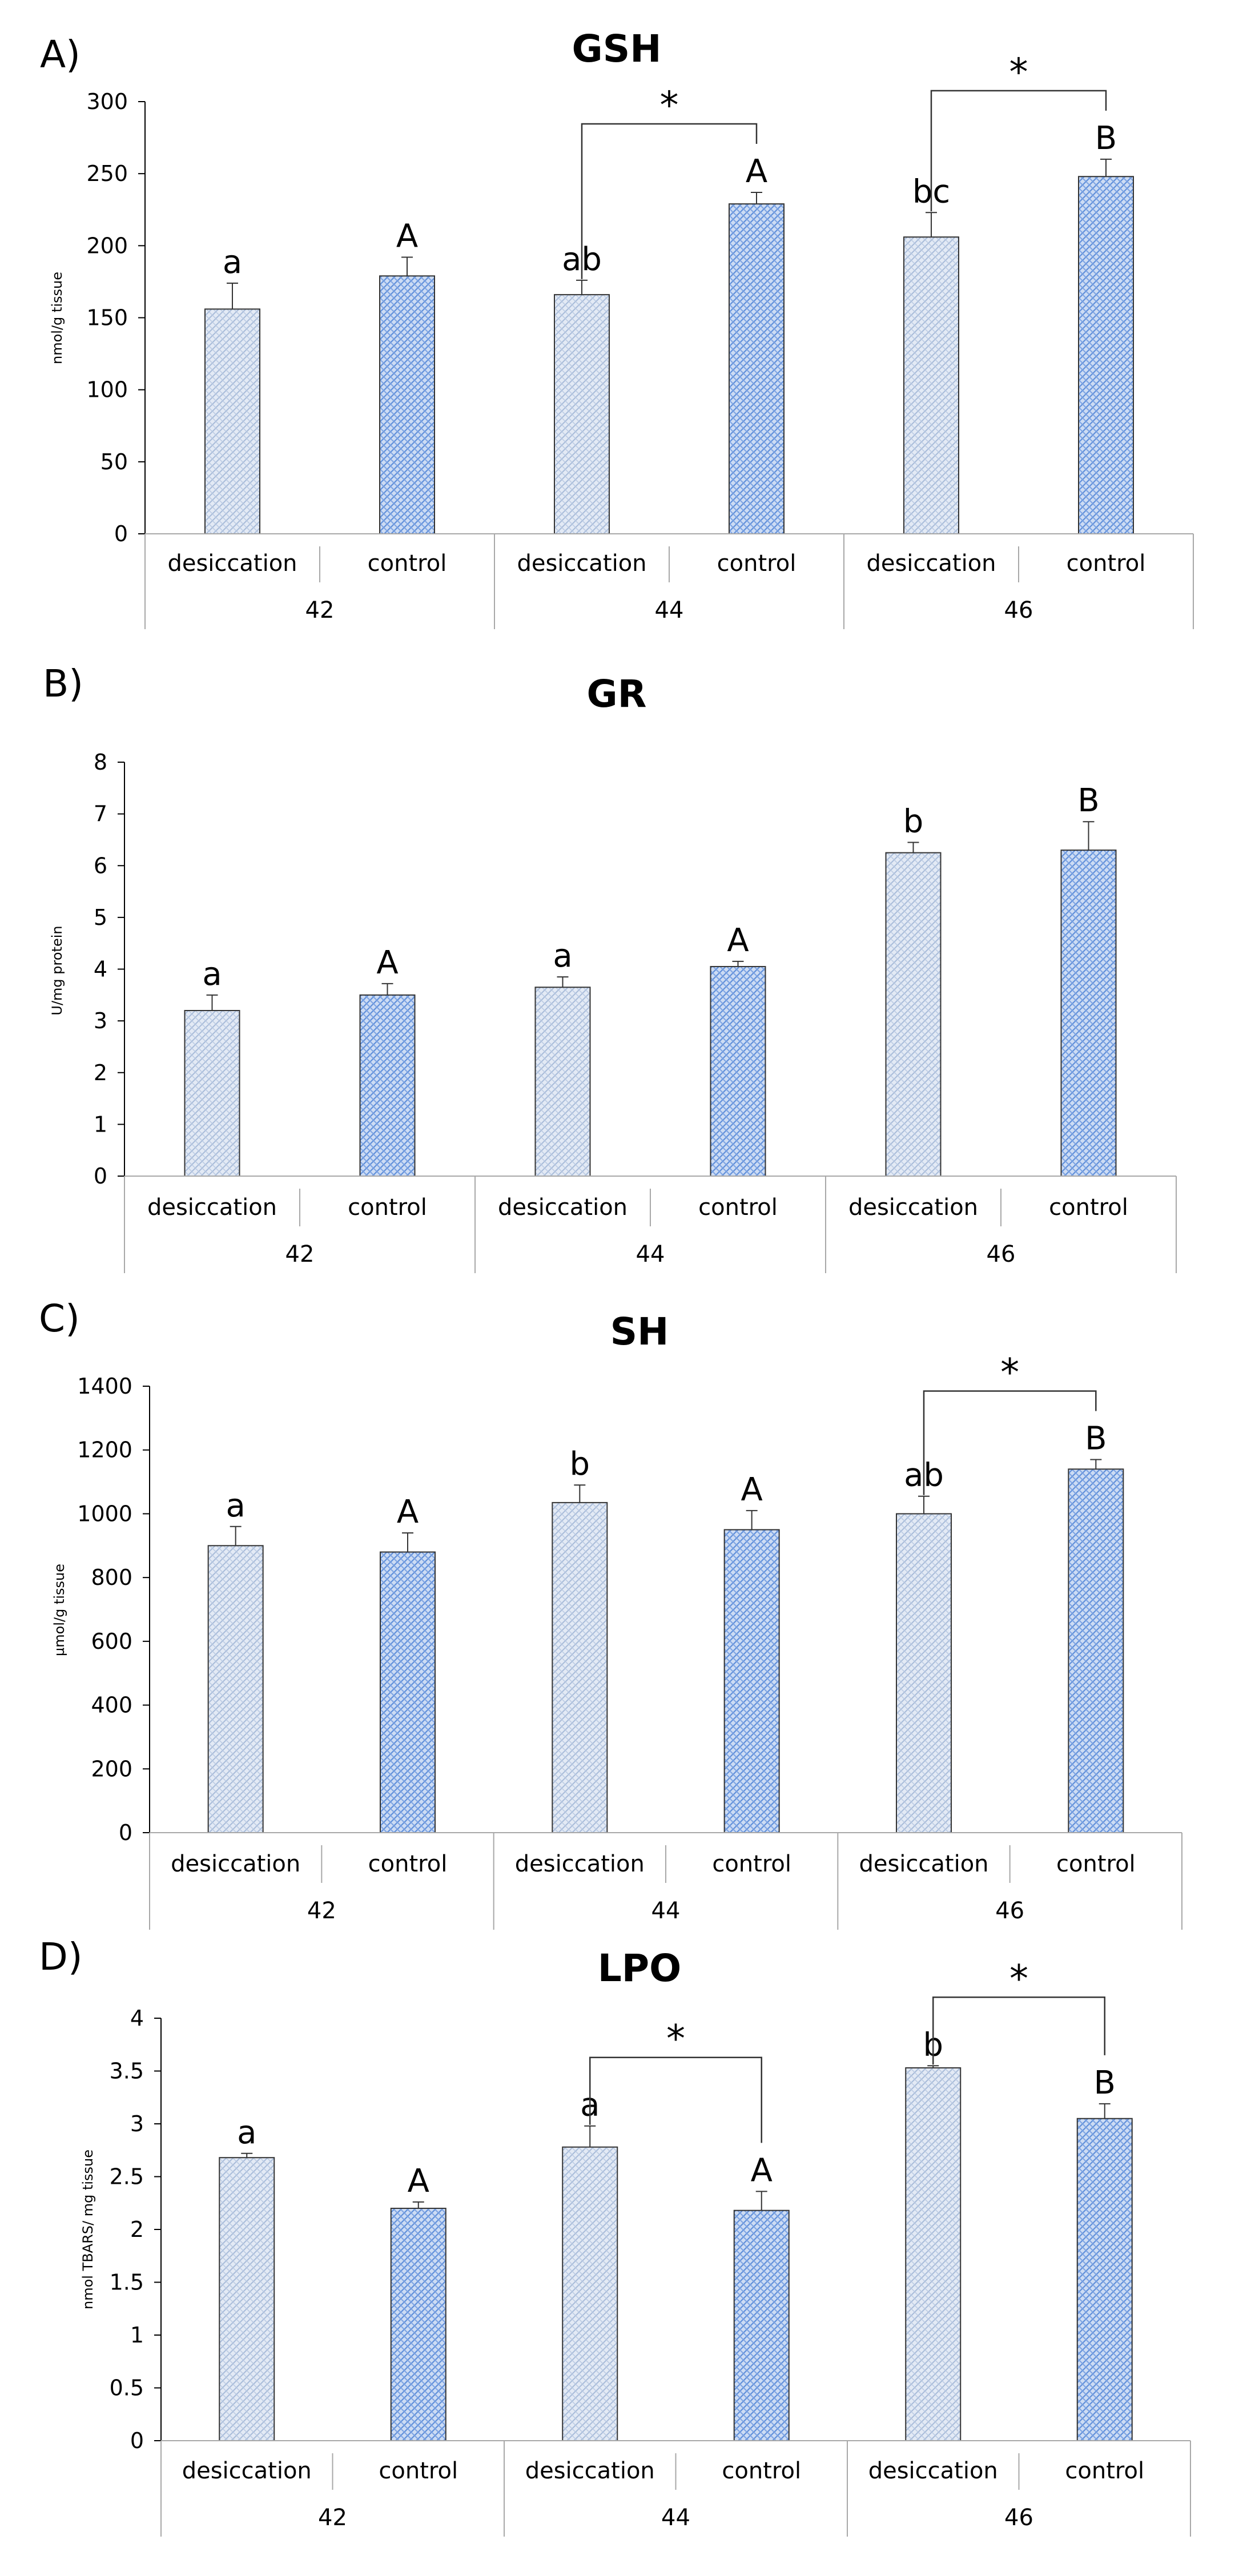 The width and height of the screenshot is (1247, 2576). What do you see at coordinates (111, 1641) in the screenshot?
I see `y-tick-label: 600` at bounding box center [111, 1641].